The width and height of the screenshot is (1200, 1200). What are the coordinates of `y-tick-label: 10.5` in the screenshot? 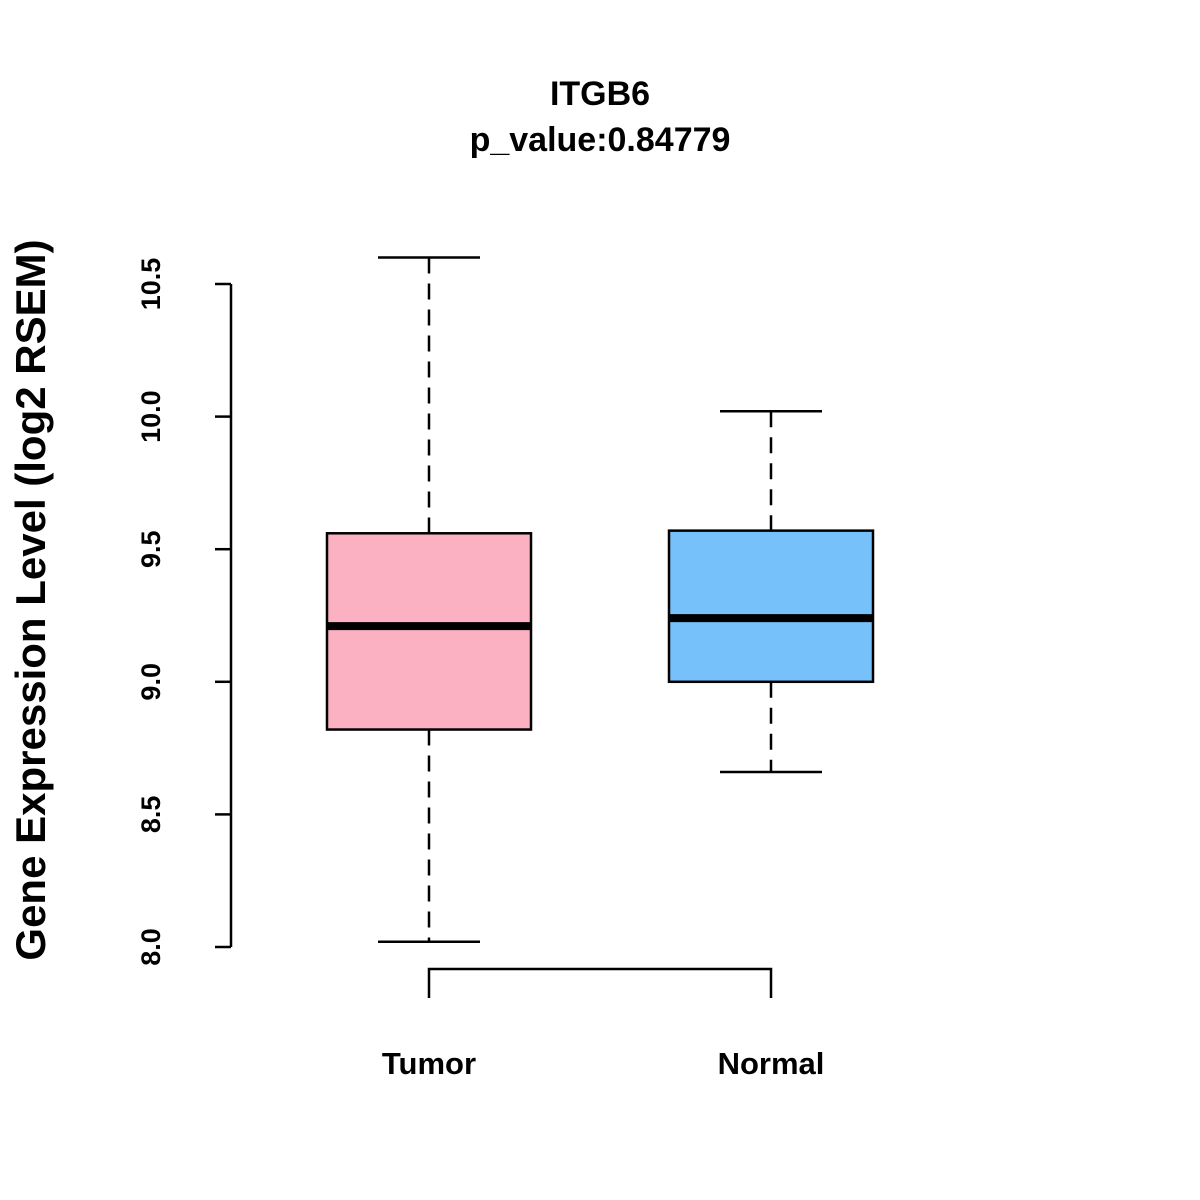 It's located at (151, 284).